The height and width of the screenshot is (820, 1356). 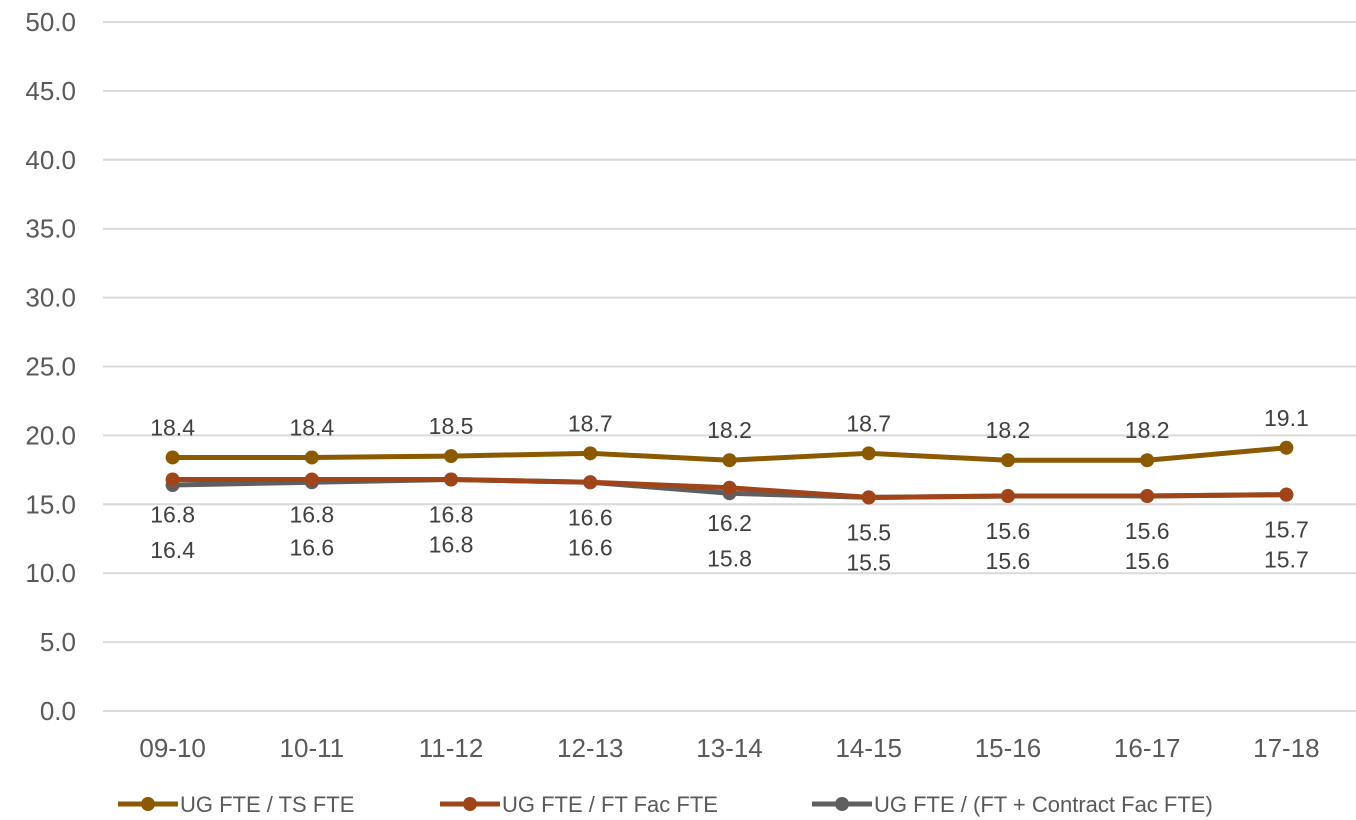 I want to click on x-tick-label: 14-15, so click(x=868, y=748).